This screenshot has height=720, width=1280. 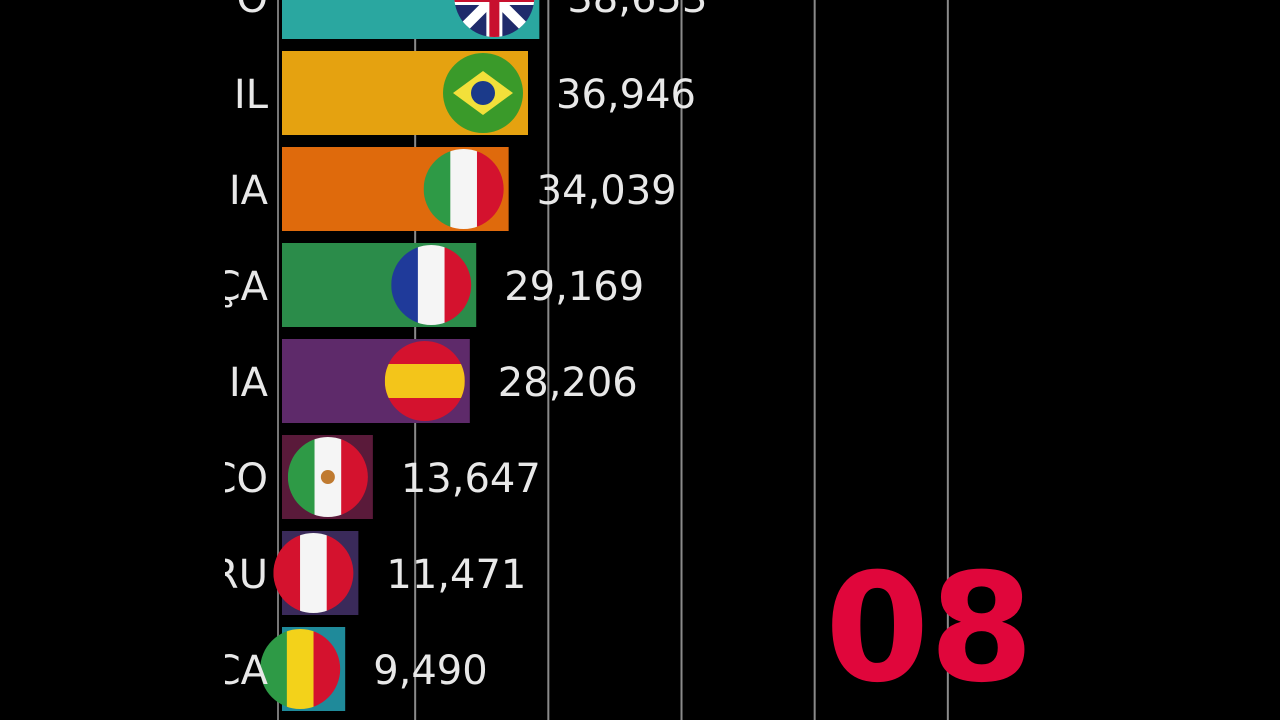 I want to click on value-label: 38,653, so click(x=637, y=11).